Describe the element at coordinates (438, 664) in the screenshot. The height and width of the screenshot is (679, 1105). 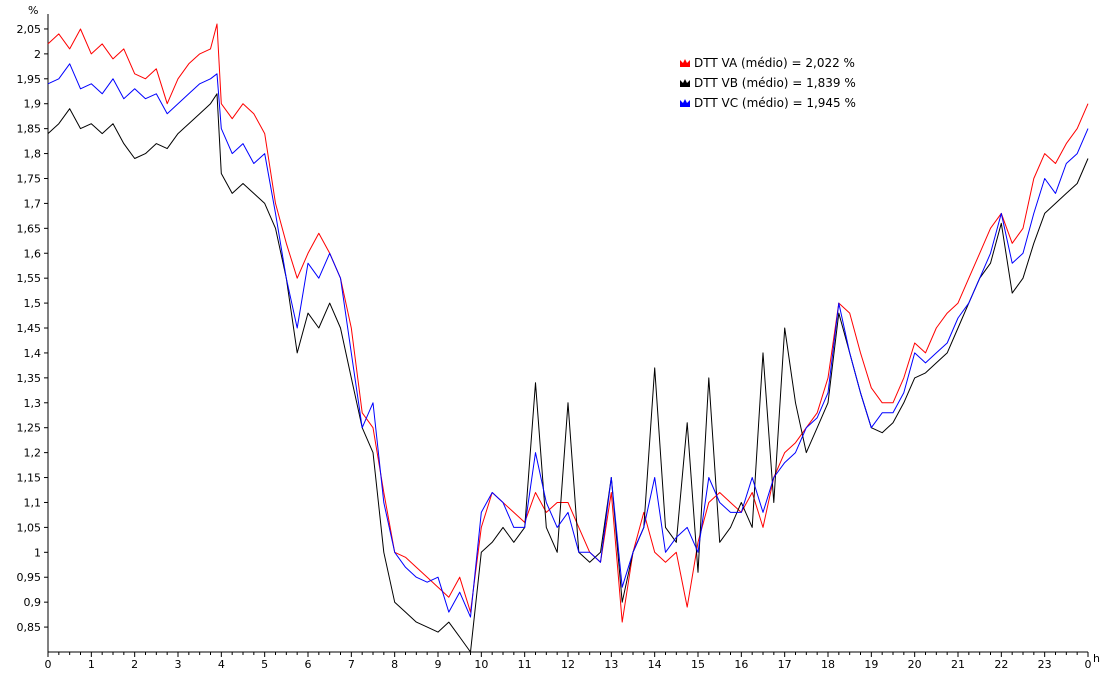
I see `x-tick-label: 9` at that location.